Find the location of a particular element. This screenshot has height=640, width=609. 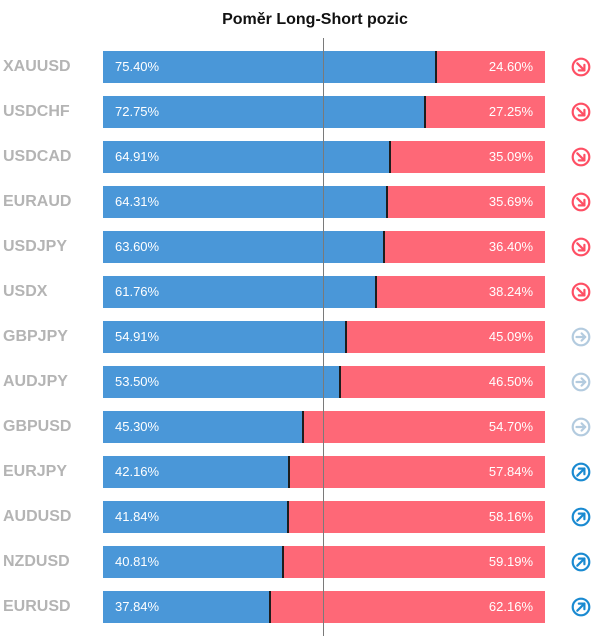

category-label: EURJPY is located at coordinates (35, 471).